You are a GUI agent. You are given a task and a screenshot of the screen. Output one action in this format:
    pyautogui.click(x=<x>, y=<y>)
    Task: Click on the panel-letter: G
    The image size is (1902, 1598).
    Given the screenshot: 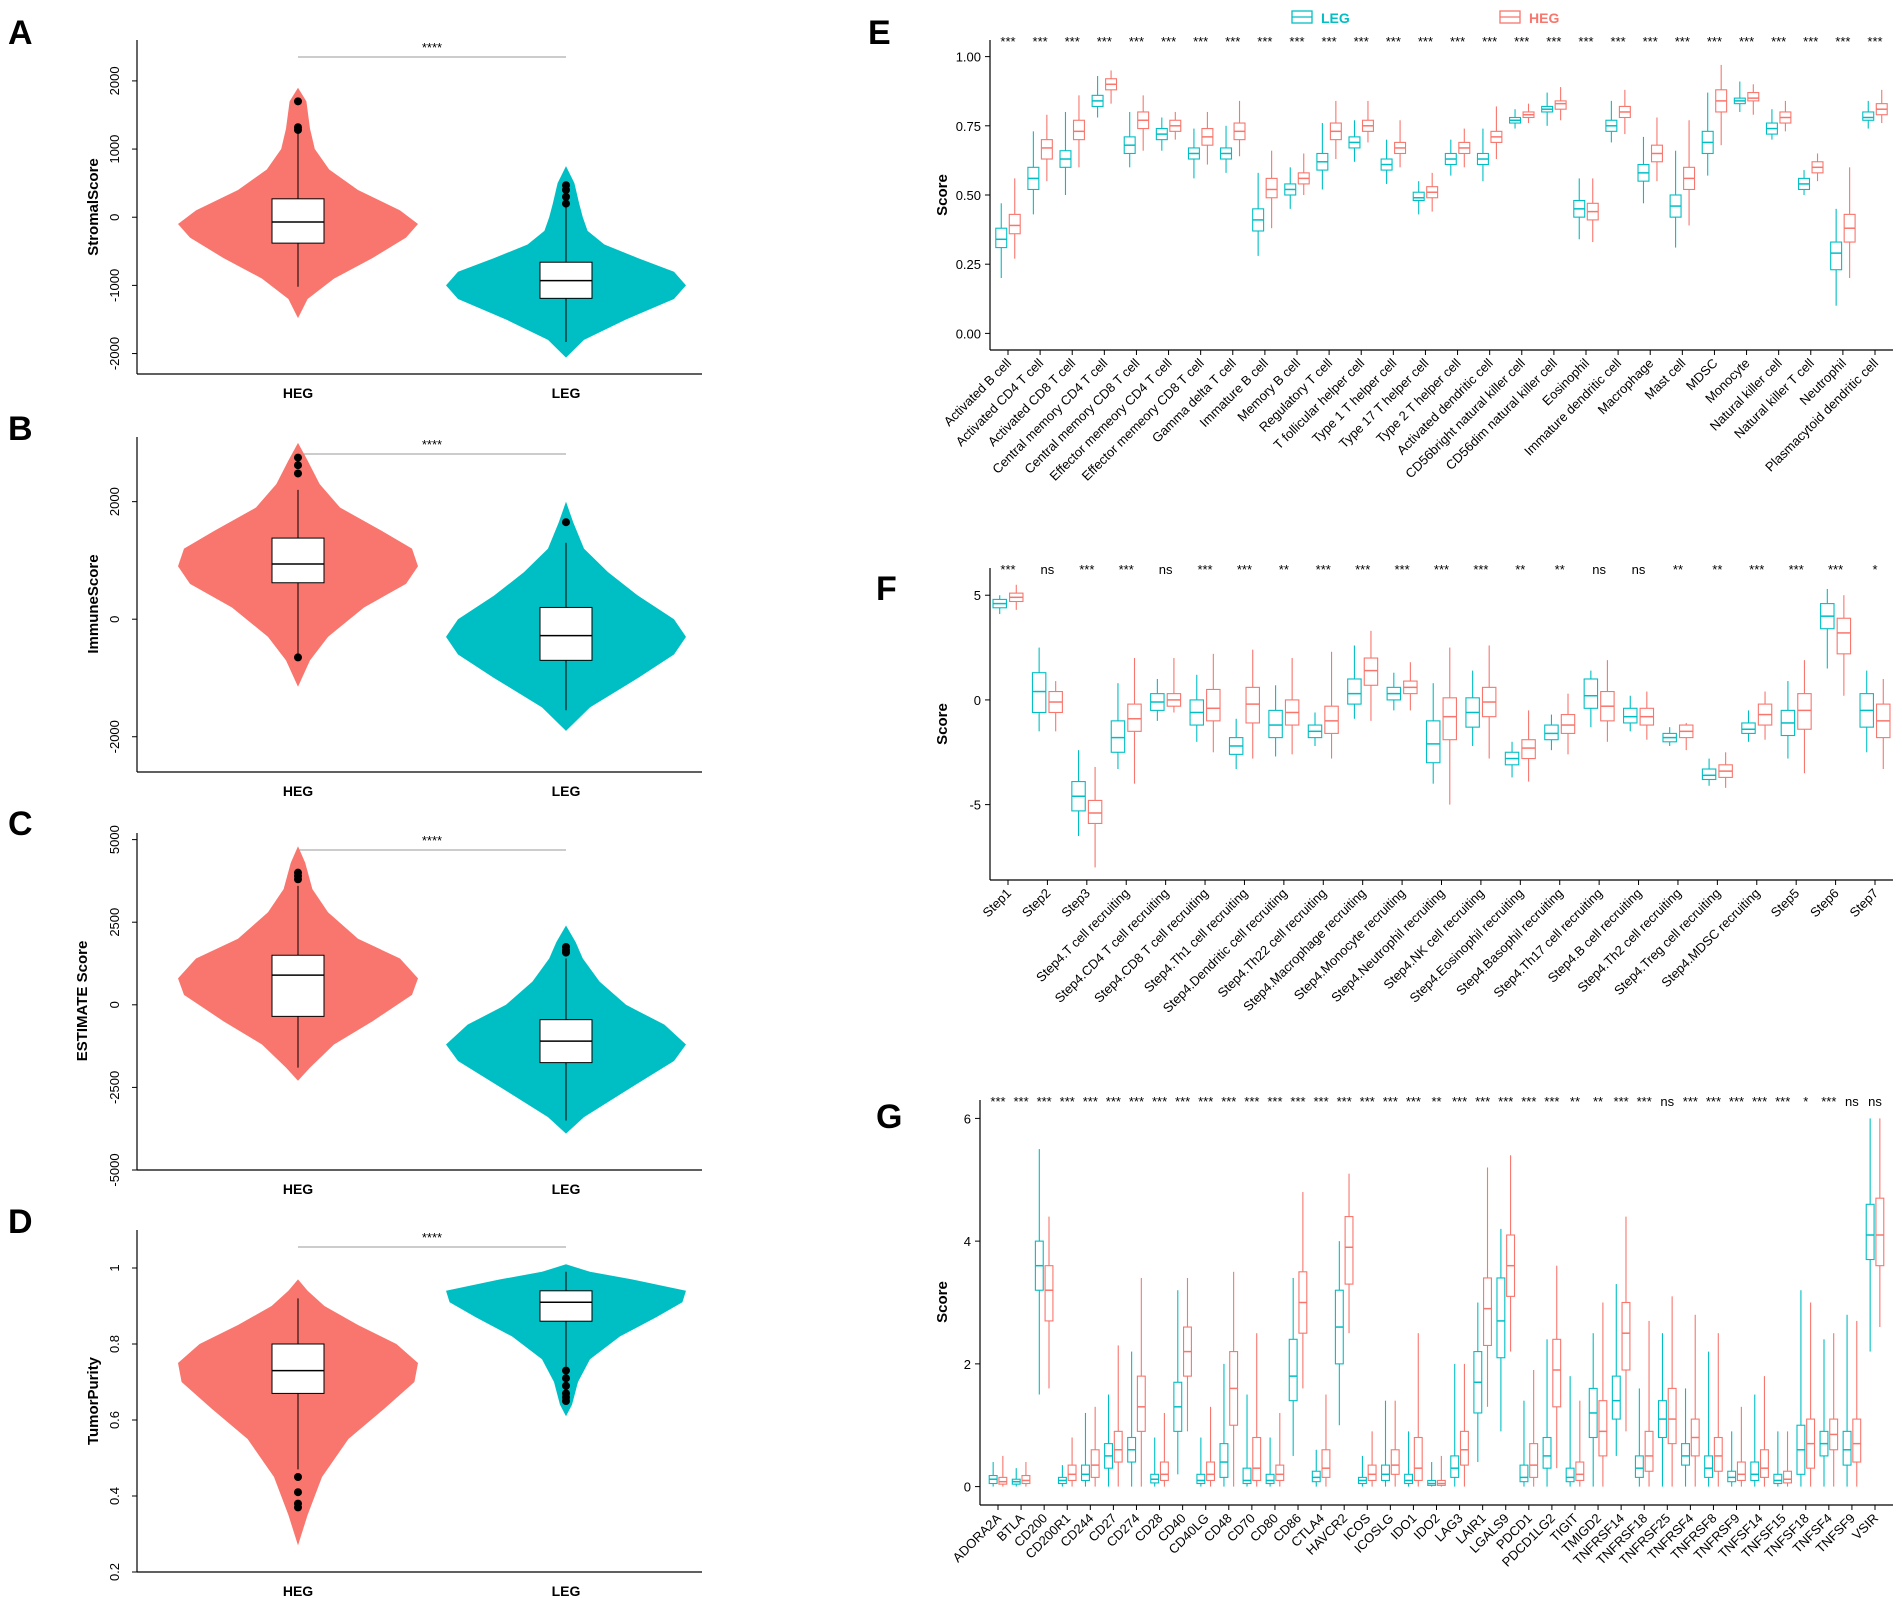 What is the action you would take?
    pyautogui.click(x=889, y=1117)
    